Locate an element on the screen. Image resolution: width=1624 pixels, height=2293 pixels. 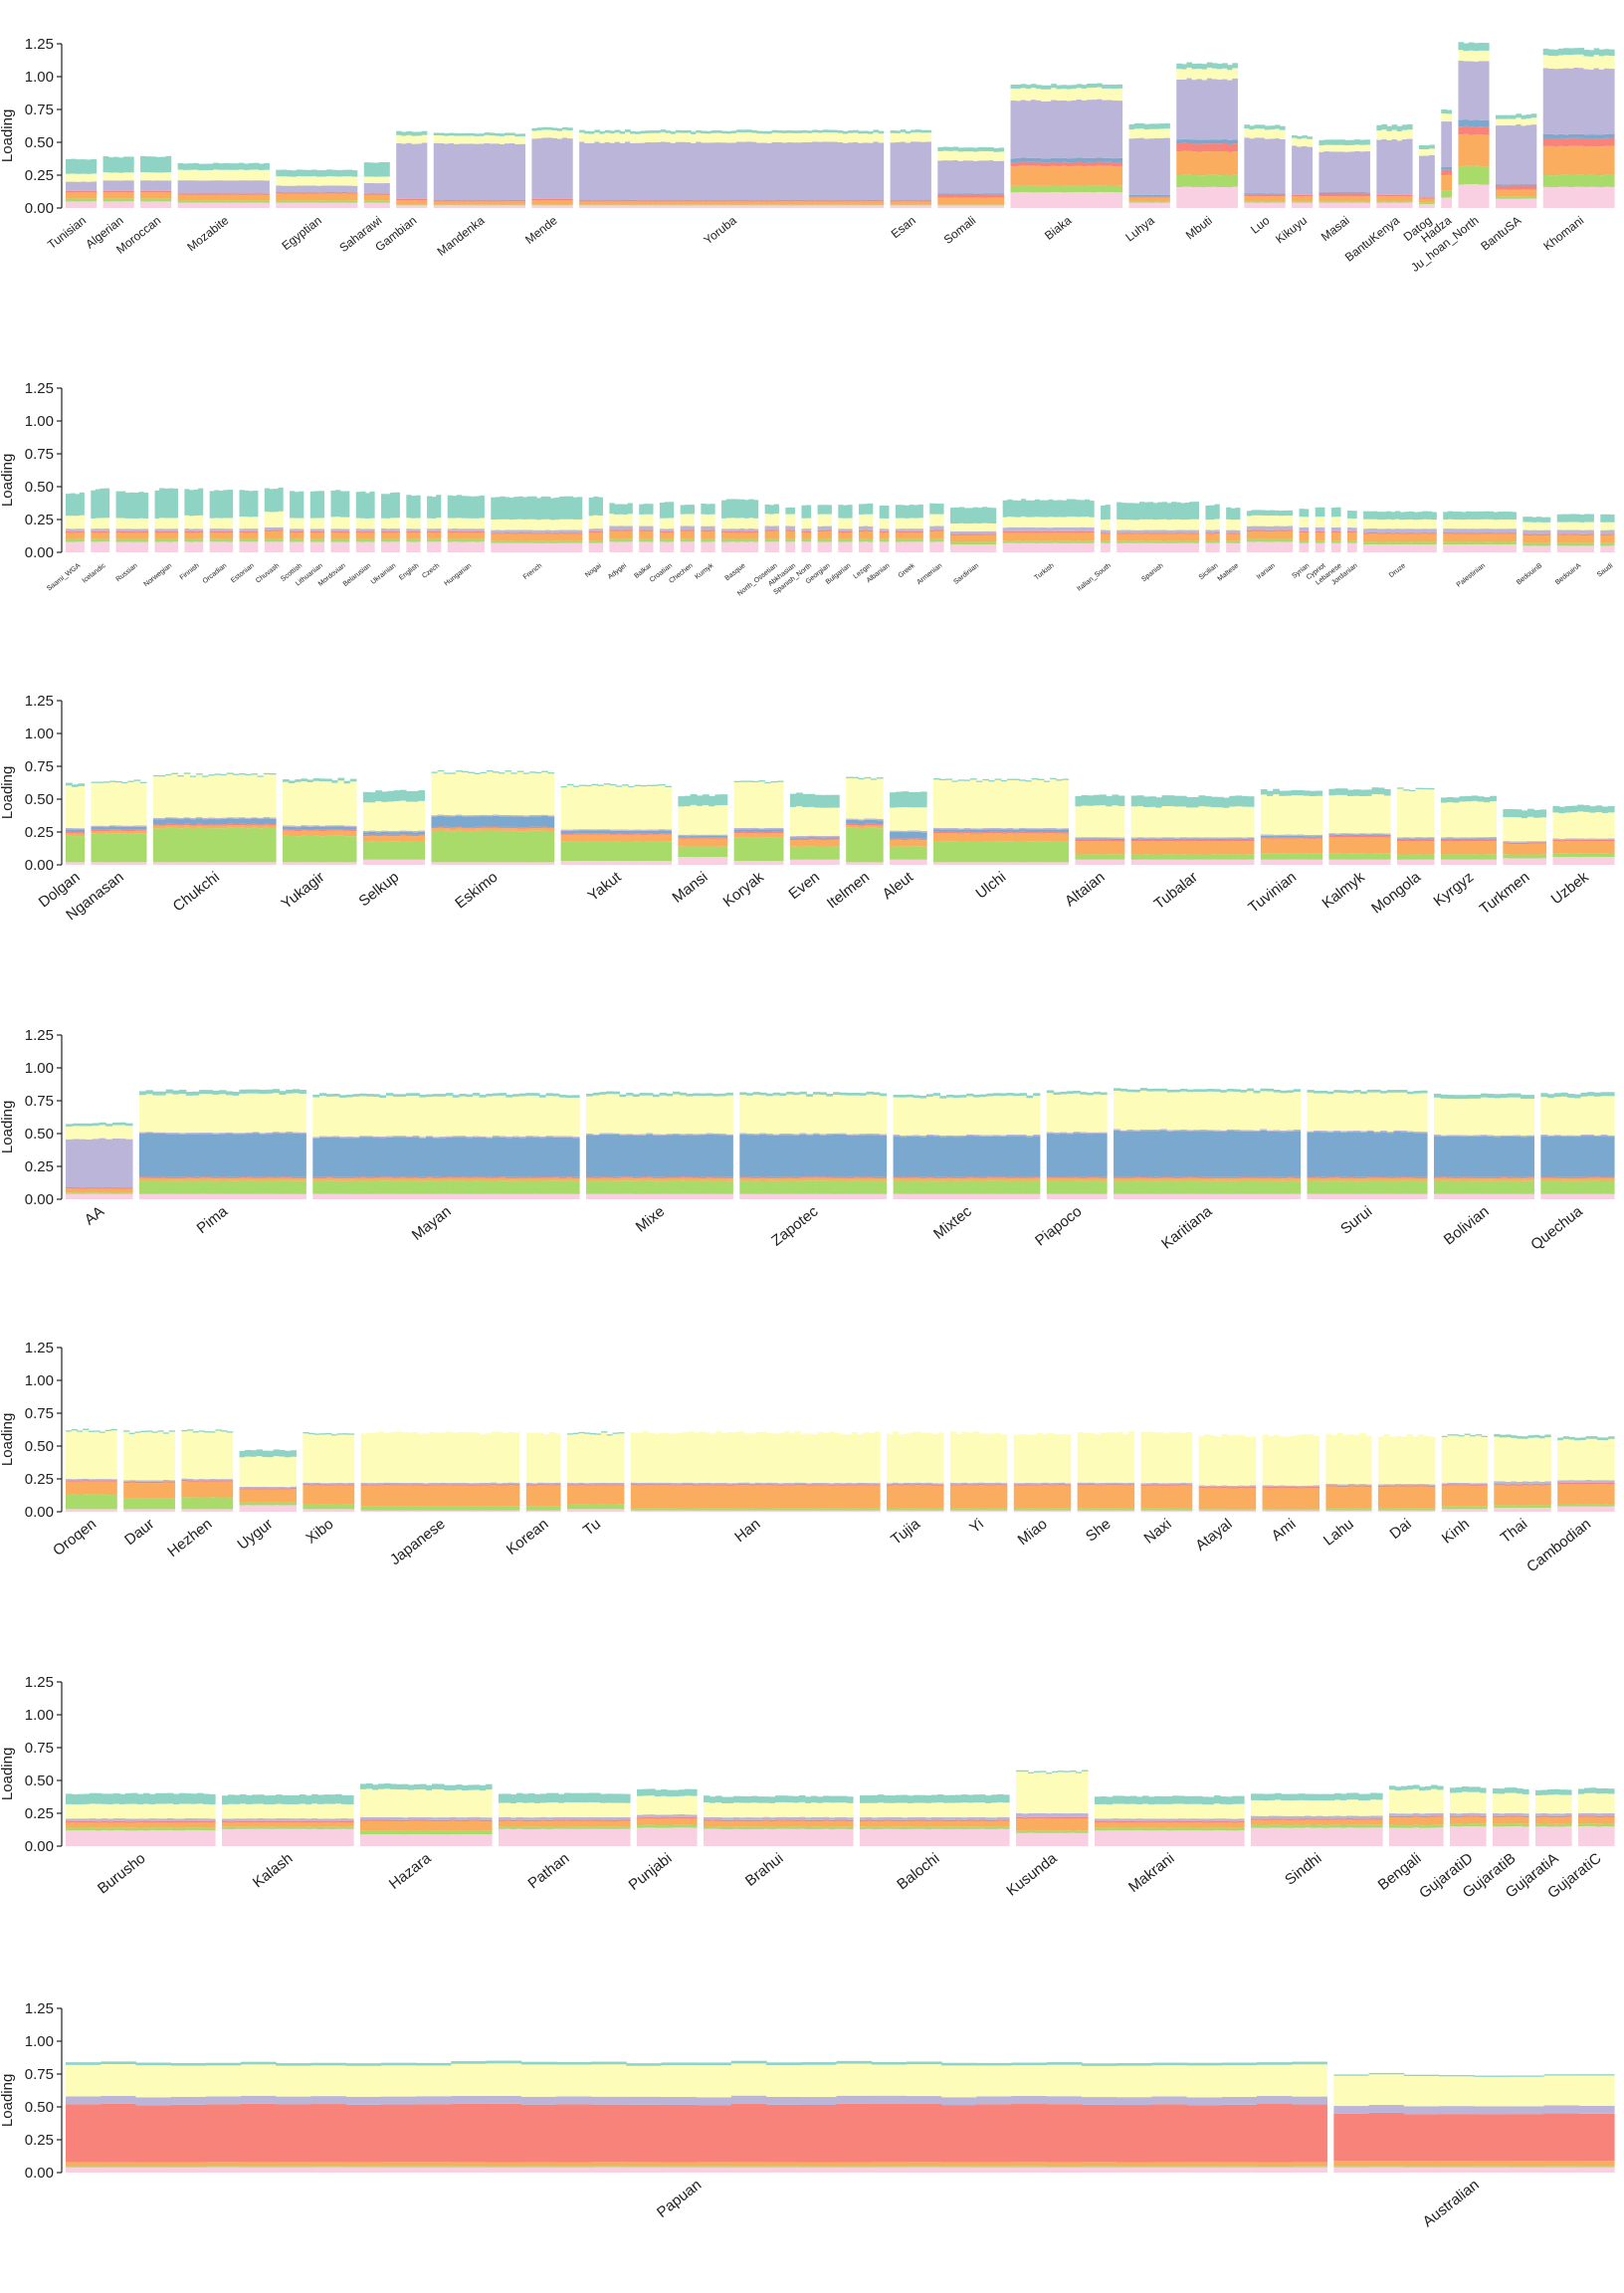
group-Even: Even is located at coordinates (813, 847).